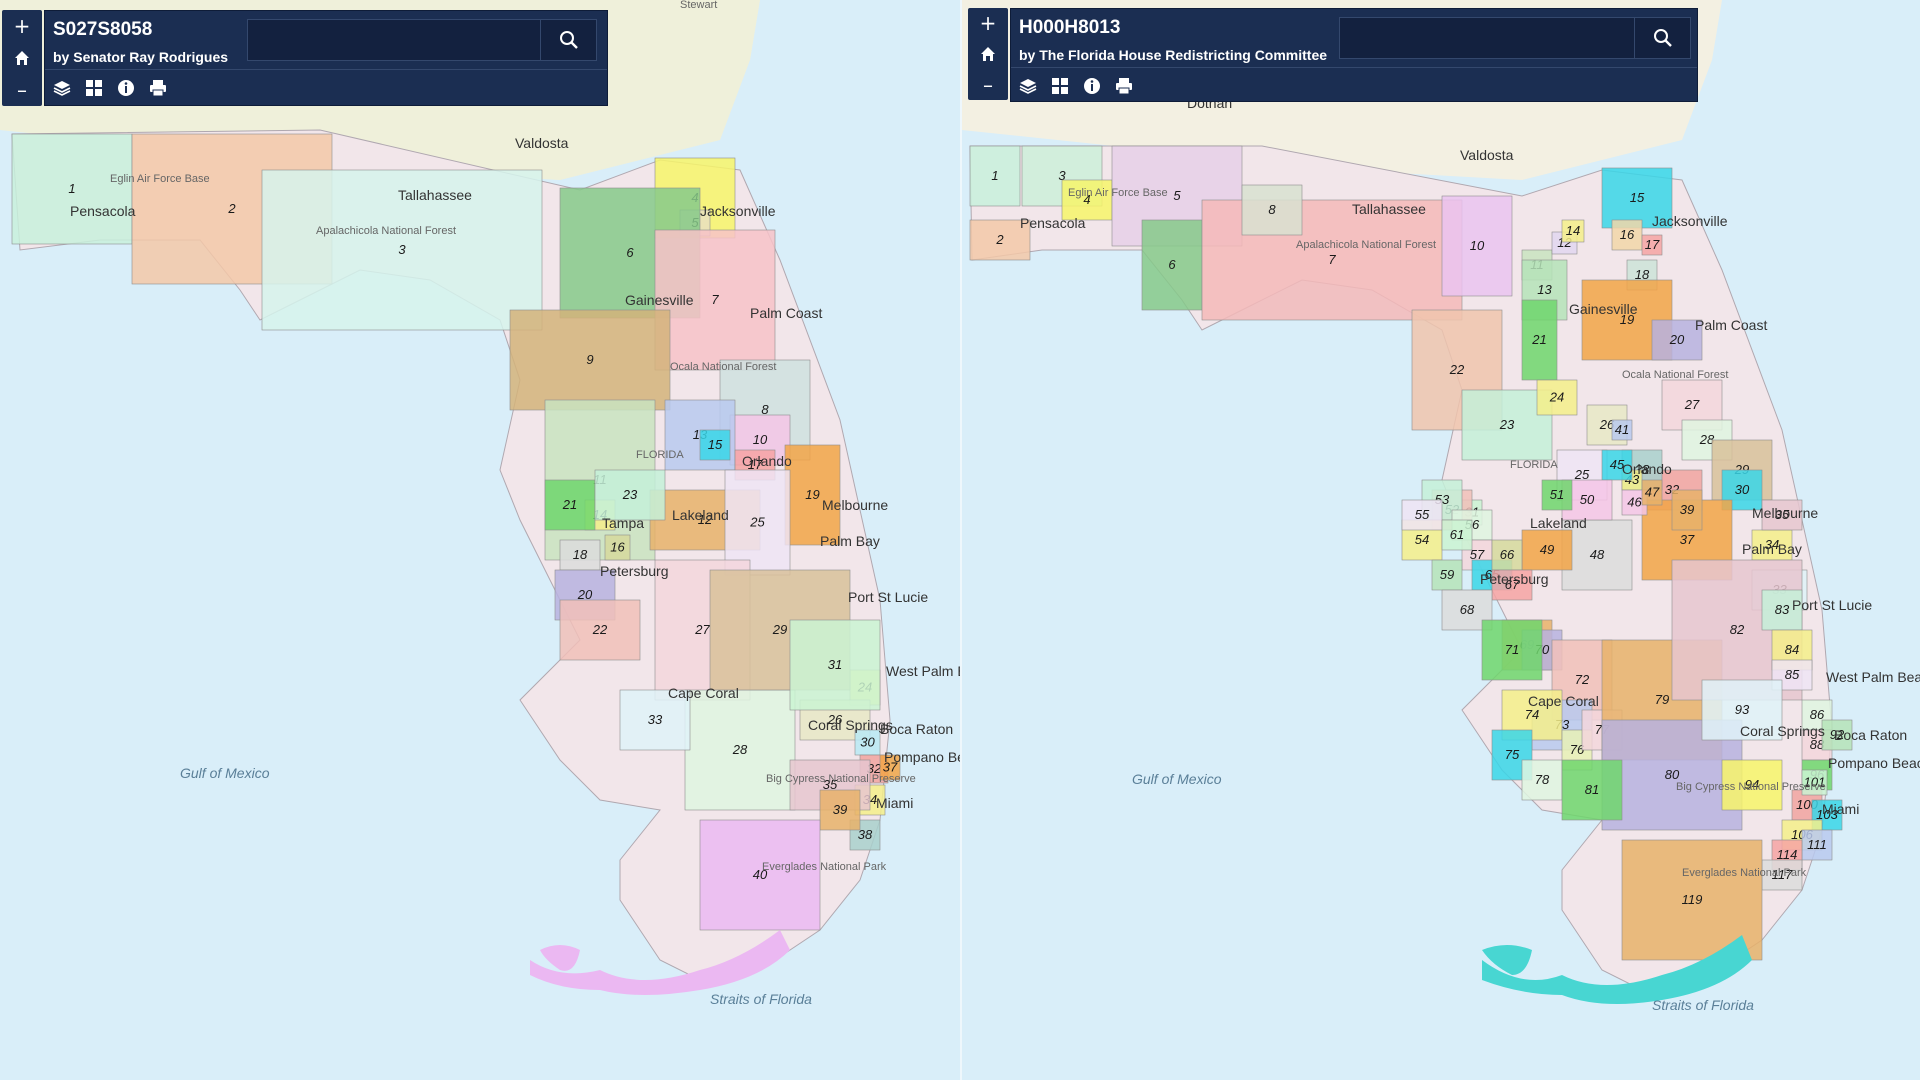 This screenshot has width=1920, height=1080. I want to click on district-80-label: 80, so click(1672, 774).